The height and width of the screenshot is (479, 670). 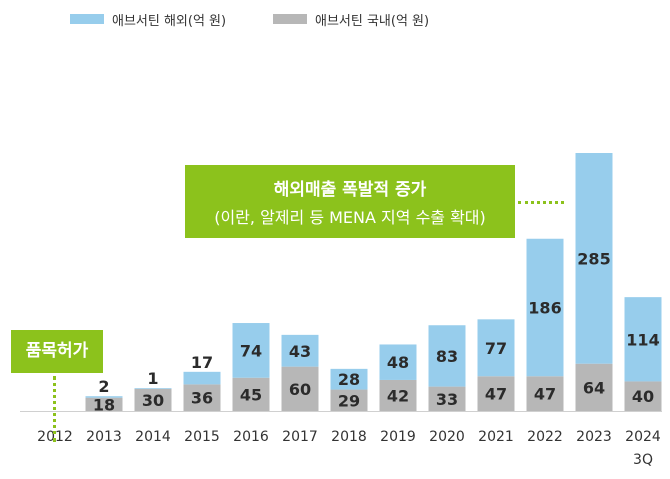 I want to click on data-label-overseas: 48, so click(x=398, y=362).